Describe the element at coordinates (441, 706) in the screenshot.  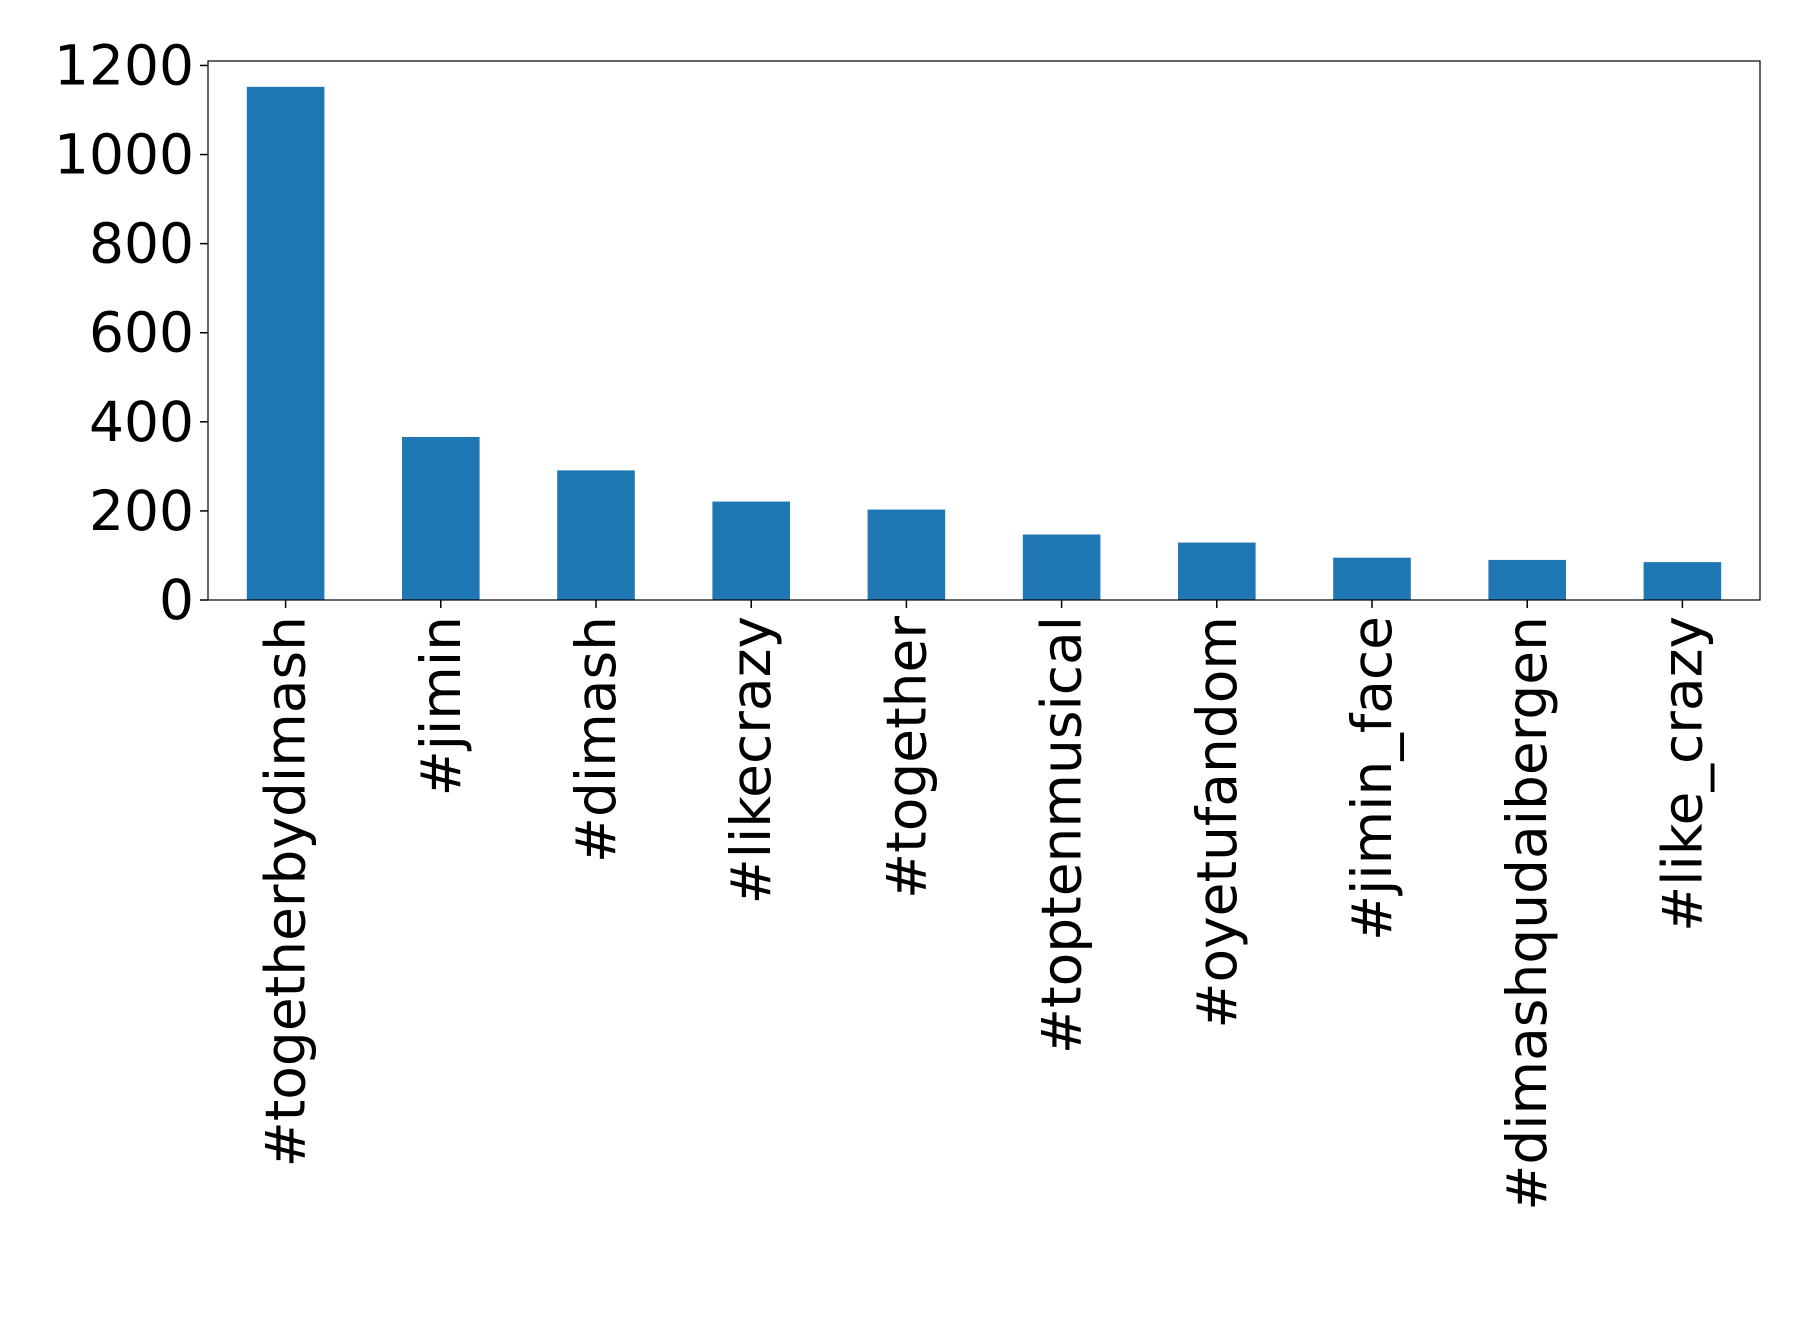
I see `x-tick-label: #jimin` at that location.